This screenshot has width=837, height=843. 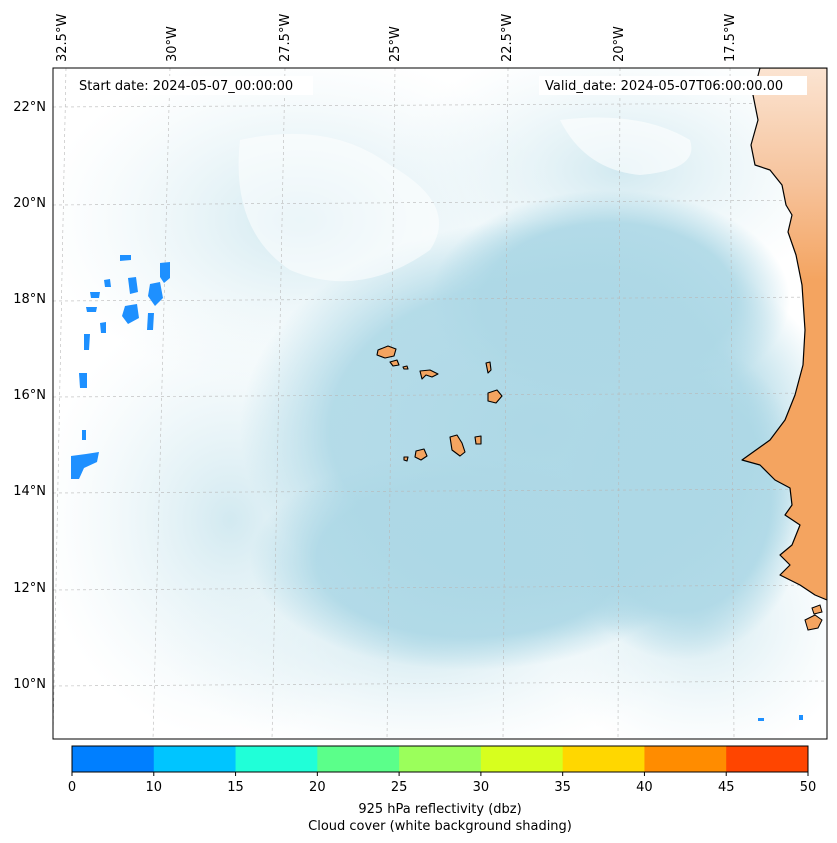 I want to click on island-fogo, so click(x=421, y=454).